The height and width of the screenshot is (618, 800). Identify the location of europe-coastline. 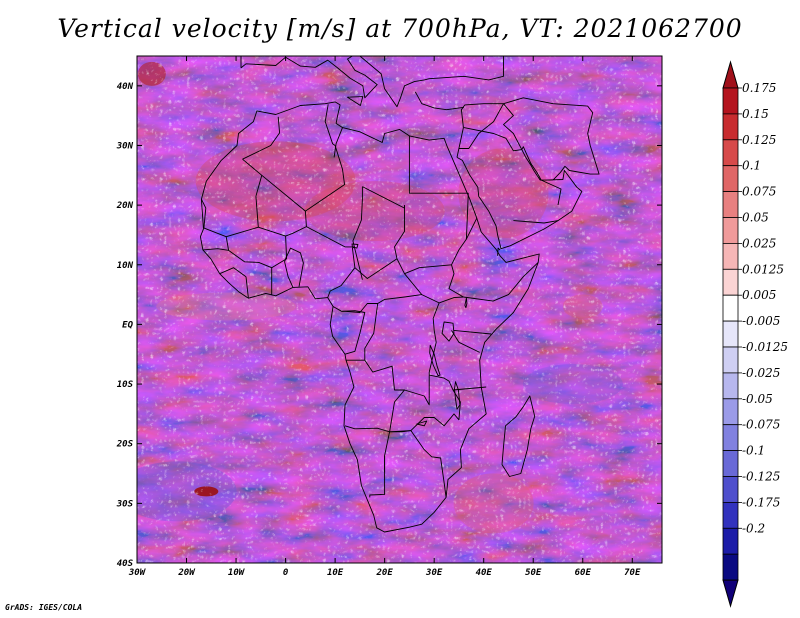
(372, 82).